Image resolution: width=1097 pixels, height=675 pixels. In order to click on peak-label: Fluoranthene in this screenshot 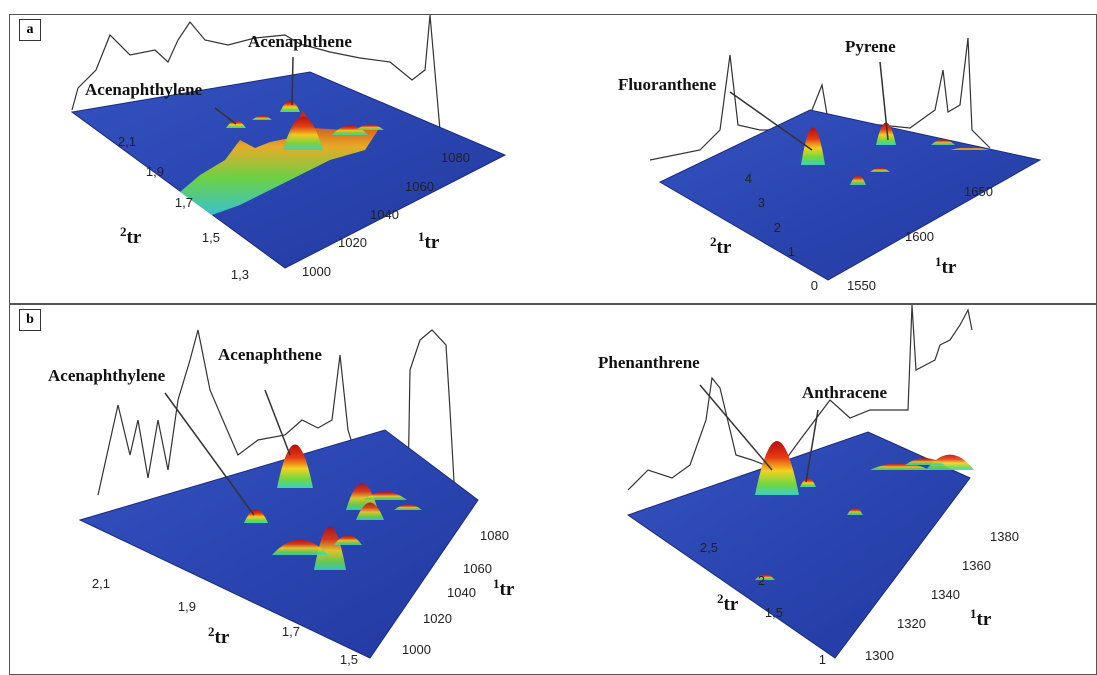, I will do `click(667, 84)`.